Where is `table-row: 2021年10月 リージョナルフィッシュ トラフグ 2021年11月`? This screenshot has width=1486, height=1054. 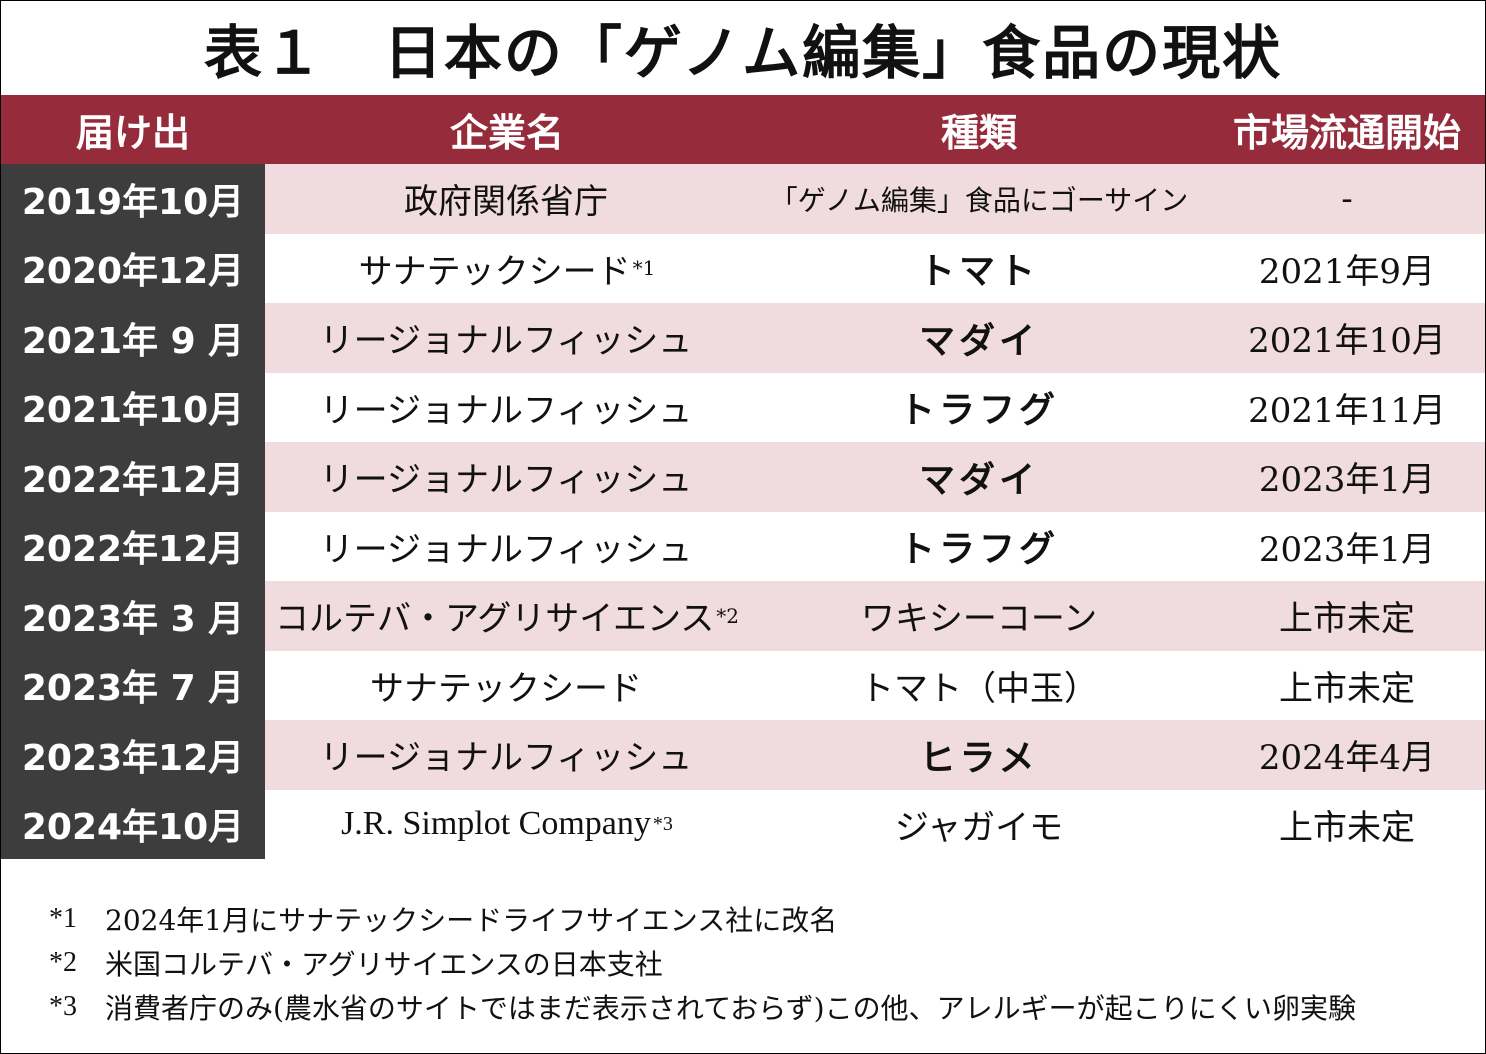 table-row: 2021年10月 リージョナルフィッシュ トラフグ 2021年11月 is located at coordinates (743, 407).